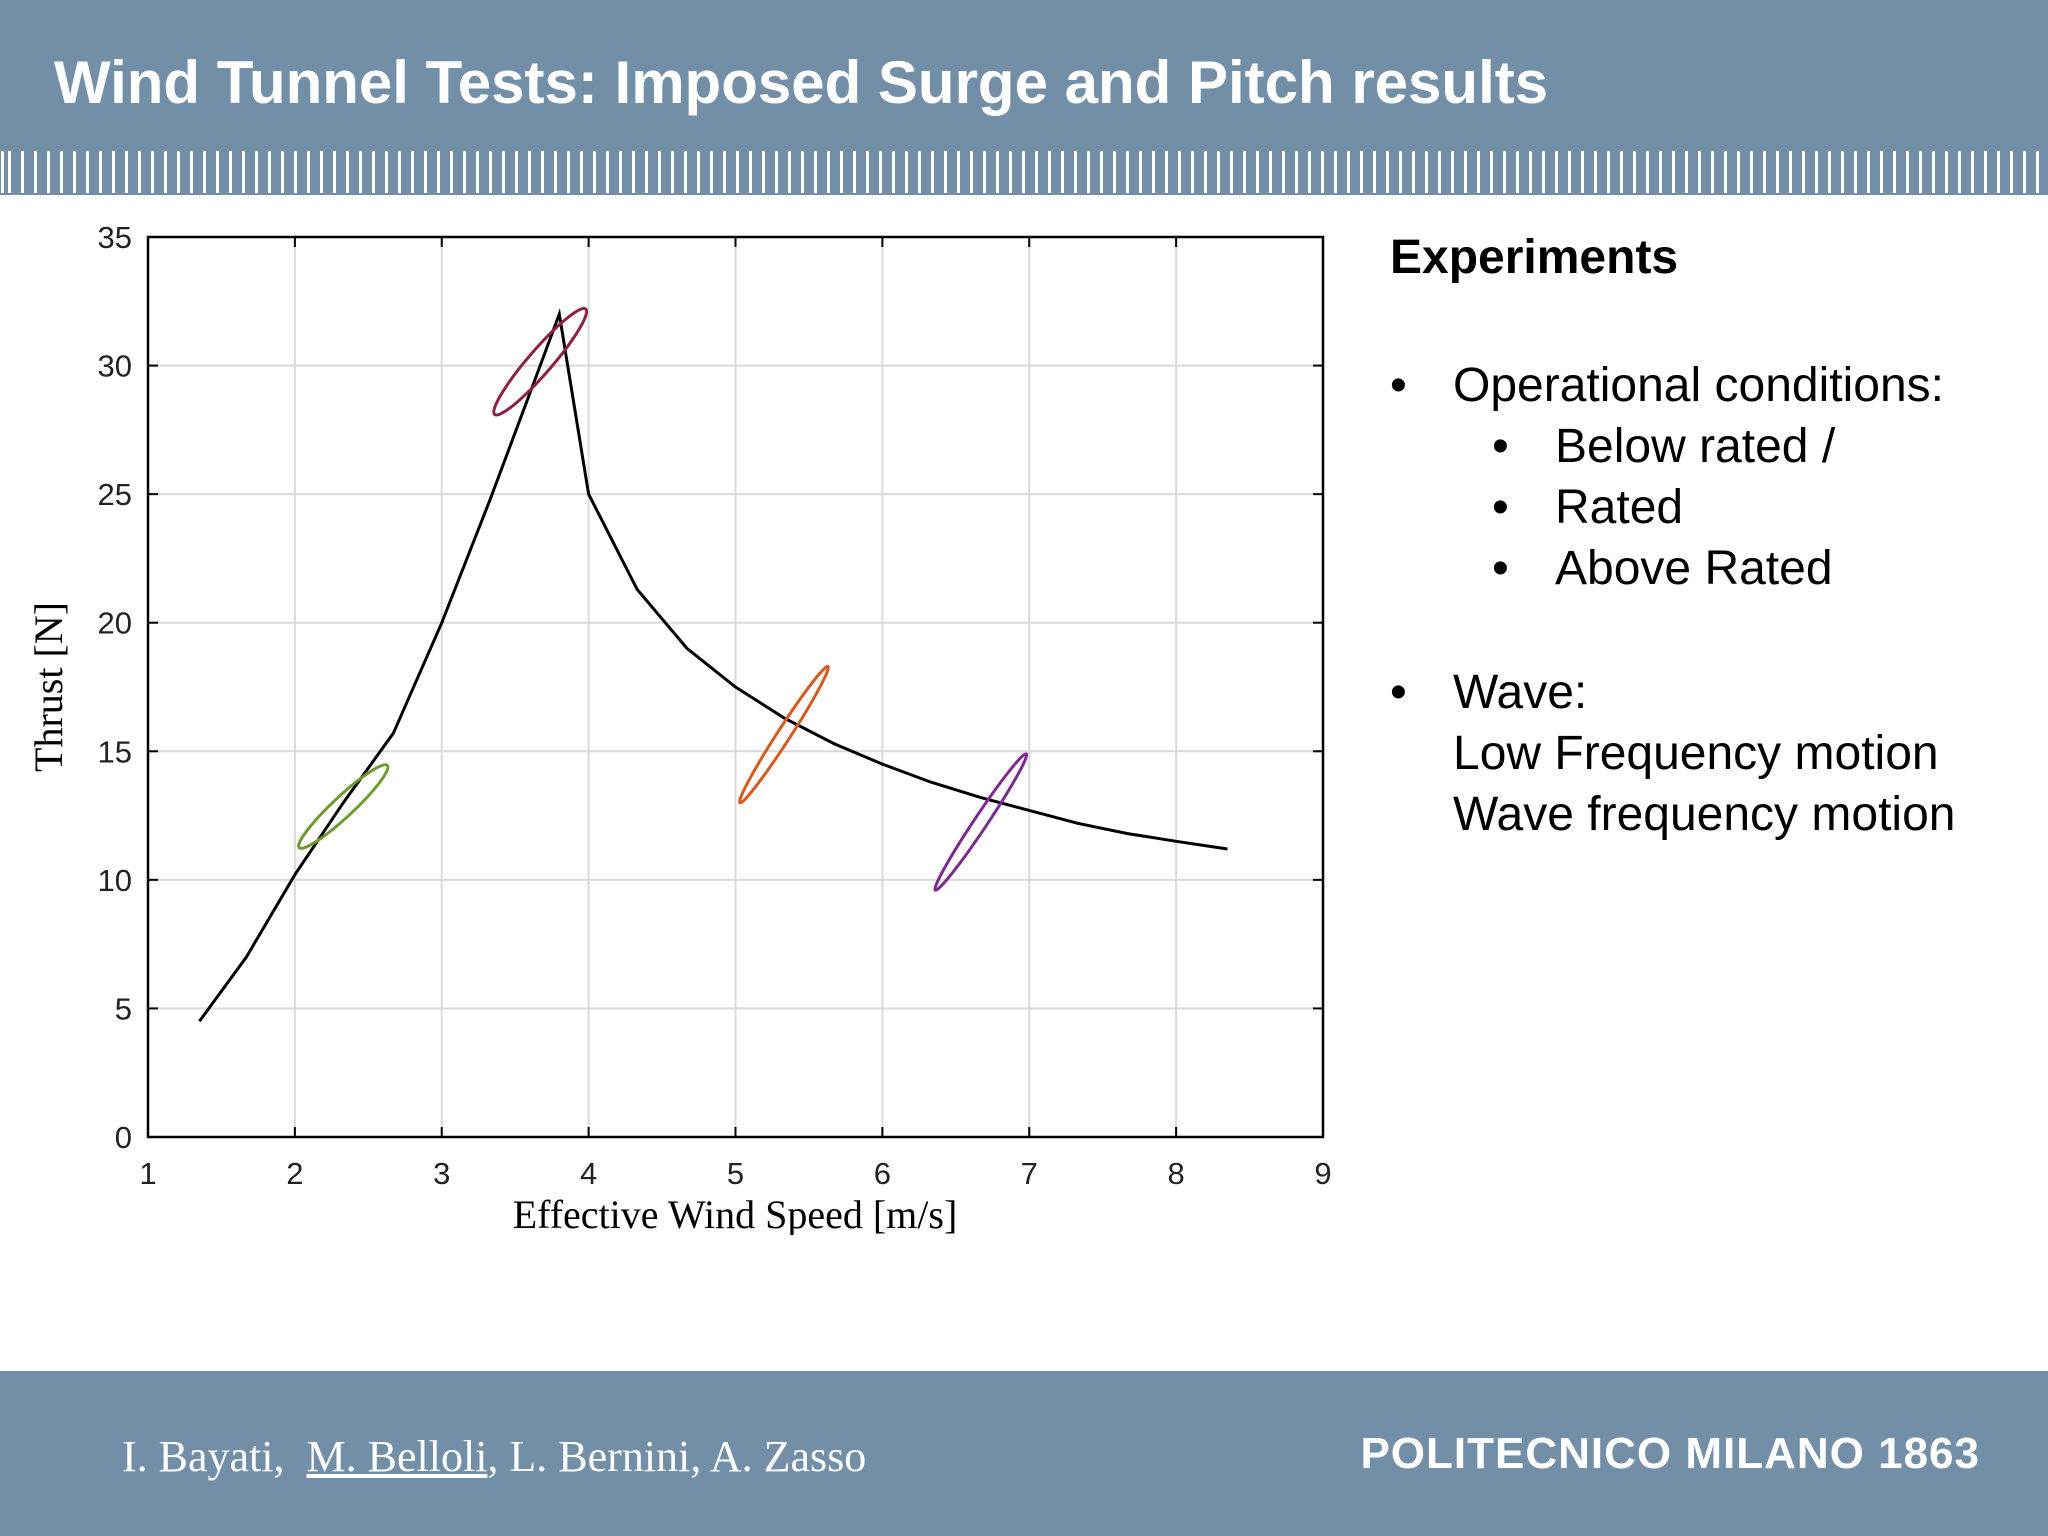 This screenshot has height=1536, width=2048. What do you see at coordinates (1029, 1173) in the screenshot?
I see `x-tick-label: 7` at bounding box center [1029, 1173].